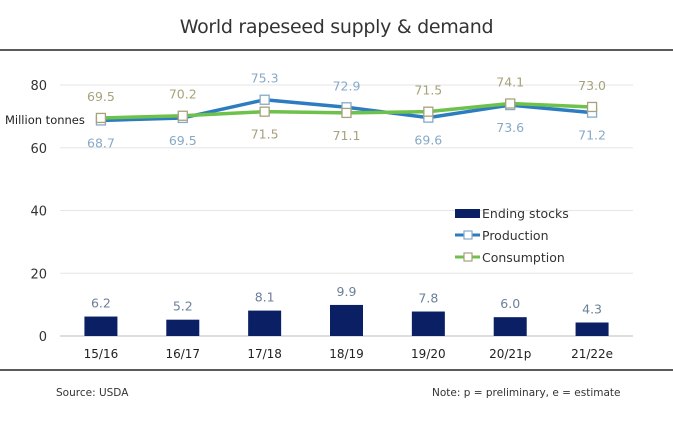 The image size is (673, 421). Describe the element at coordinates (467, 213) in the screenshot. I see `legend-swatch-bar` at that location.